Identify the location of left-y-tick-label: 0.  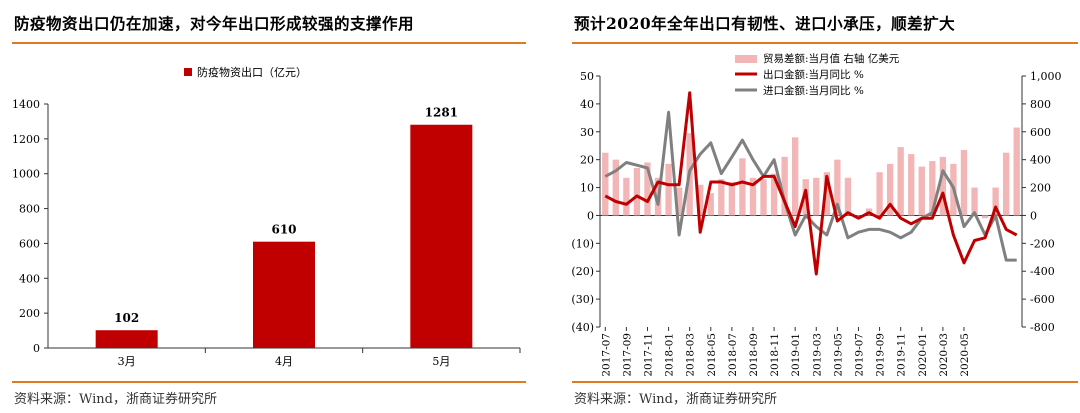
(36, 348).